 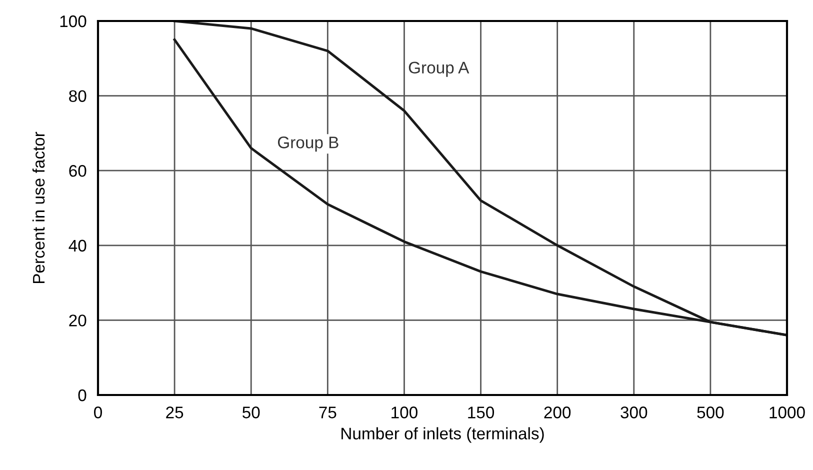 I want to click on x-tick-label: 150, so click(x=481, y=412).